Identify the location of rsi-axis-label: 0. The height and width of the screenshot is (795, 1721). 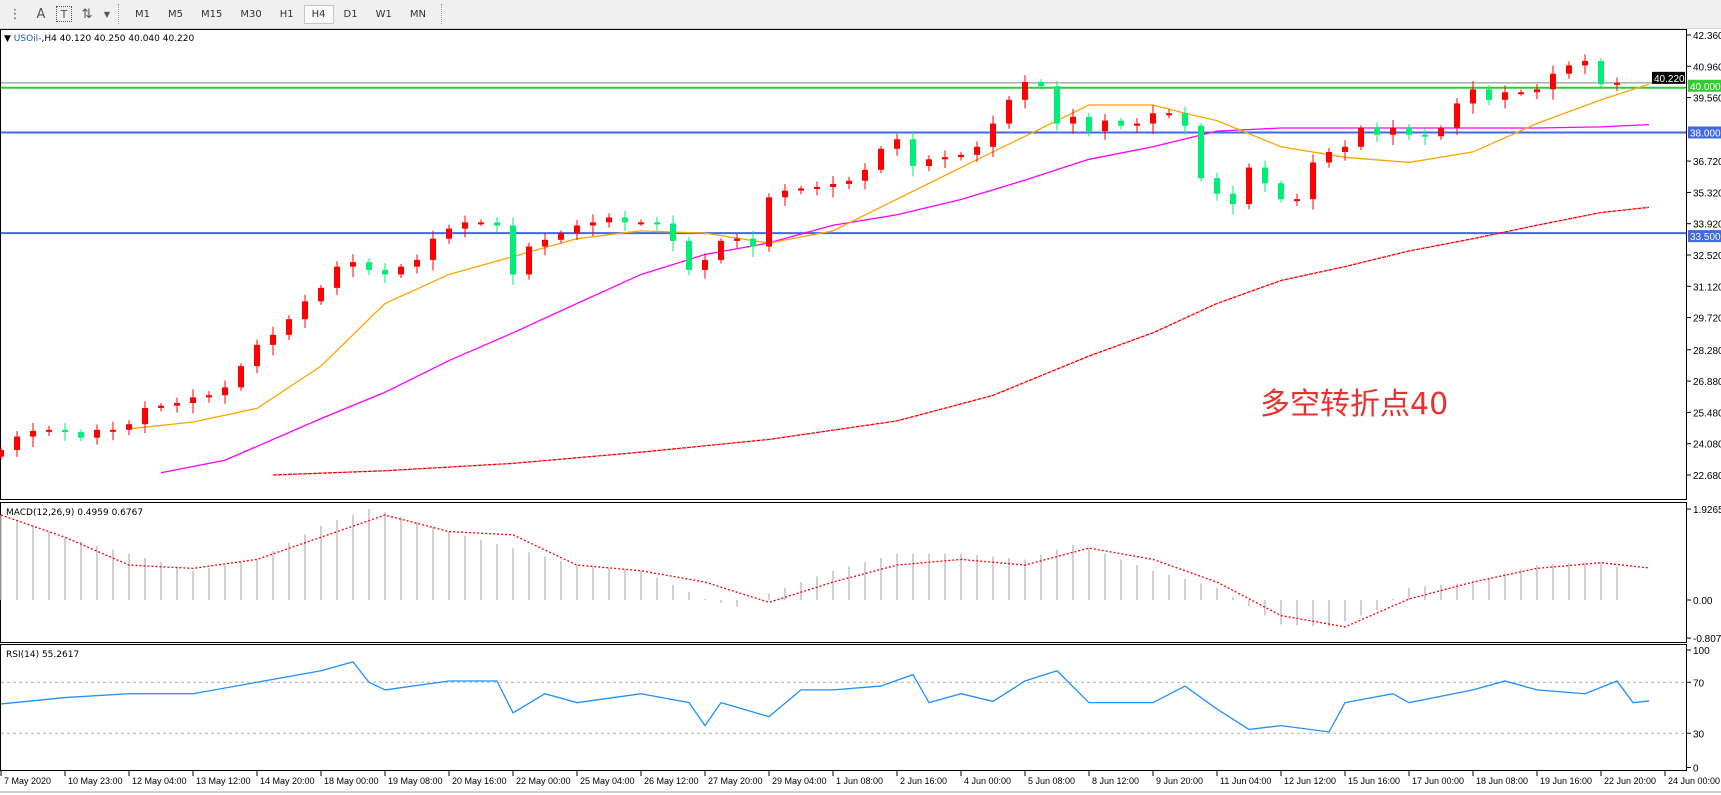
(1696, 769).